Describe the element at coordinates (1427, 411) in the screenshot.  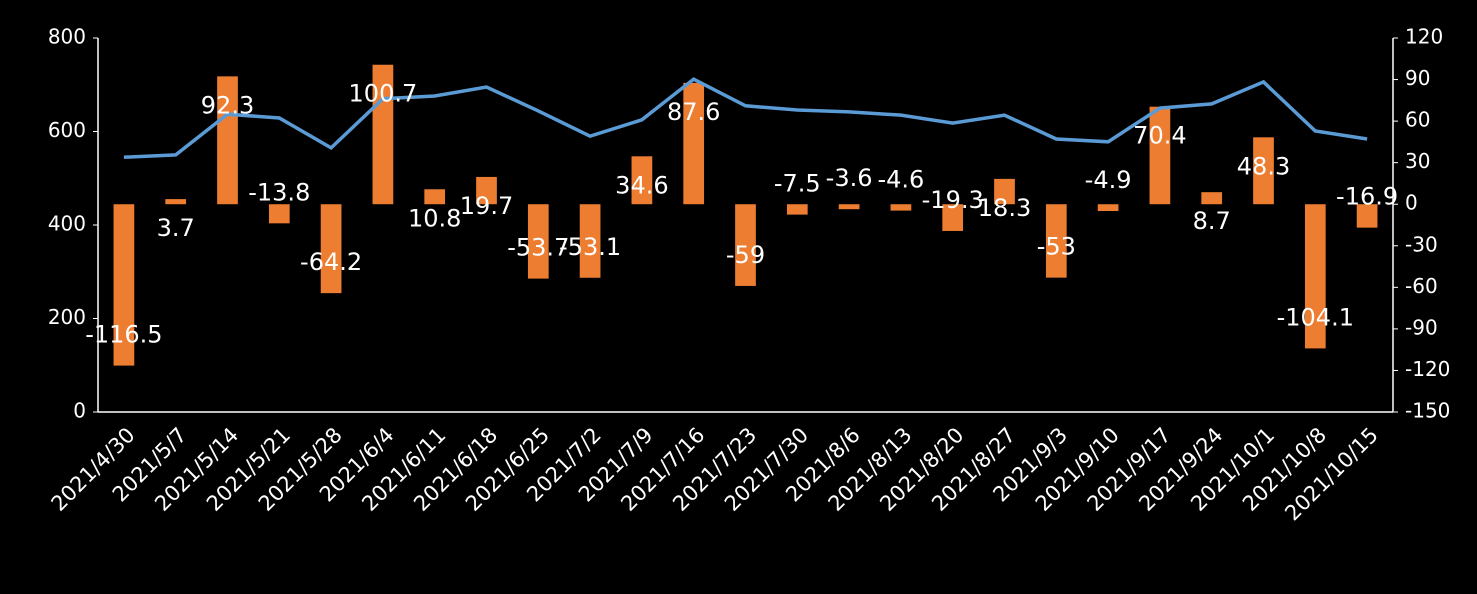
I see `y2-tick-label: -150` at that location.